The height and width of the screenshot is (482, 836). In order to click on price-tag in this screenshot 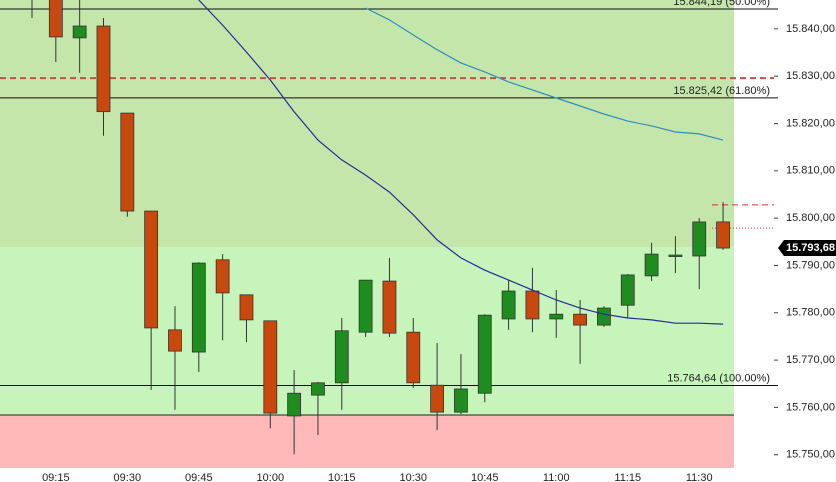, I will do `click(807, 248)`.